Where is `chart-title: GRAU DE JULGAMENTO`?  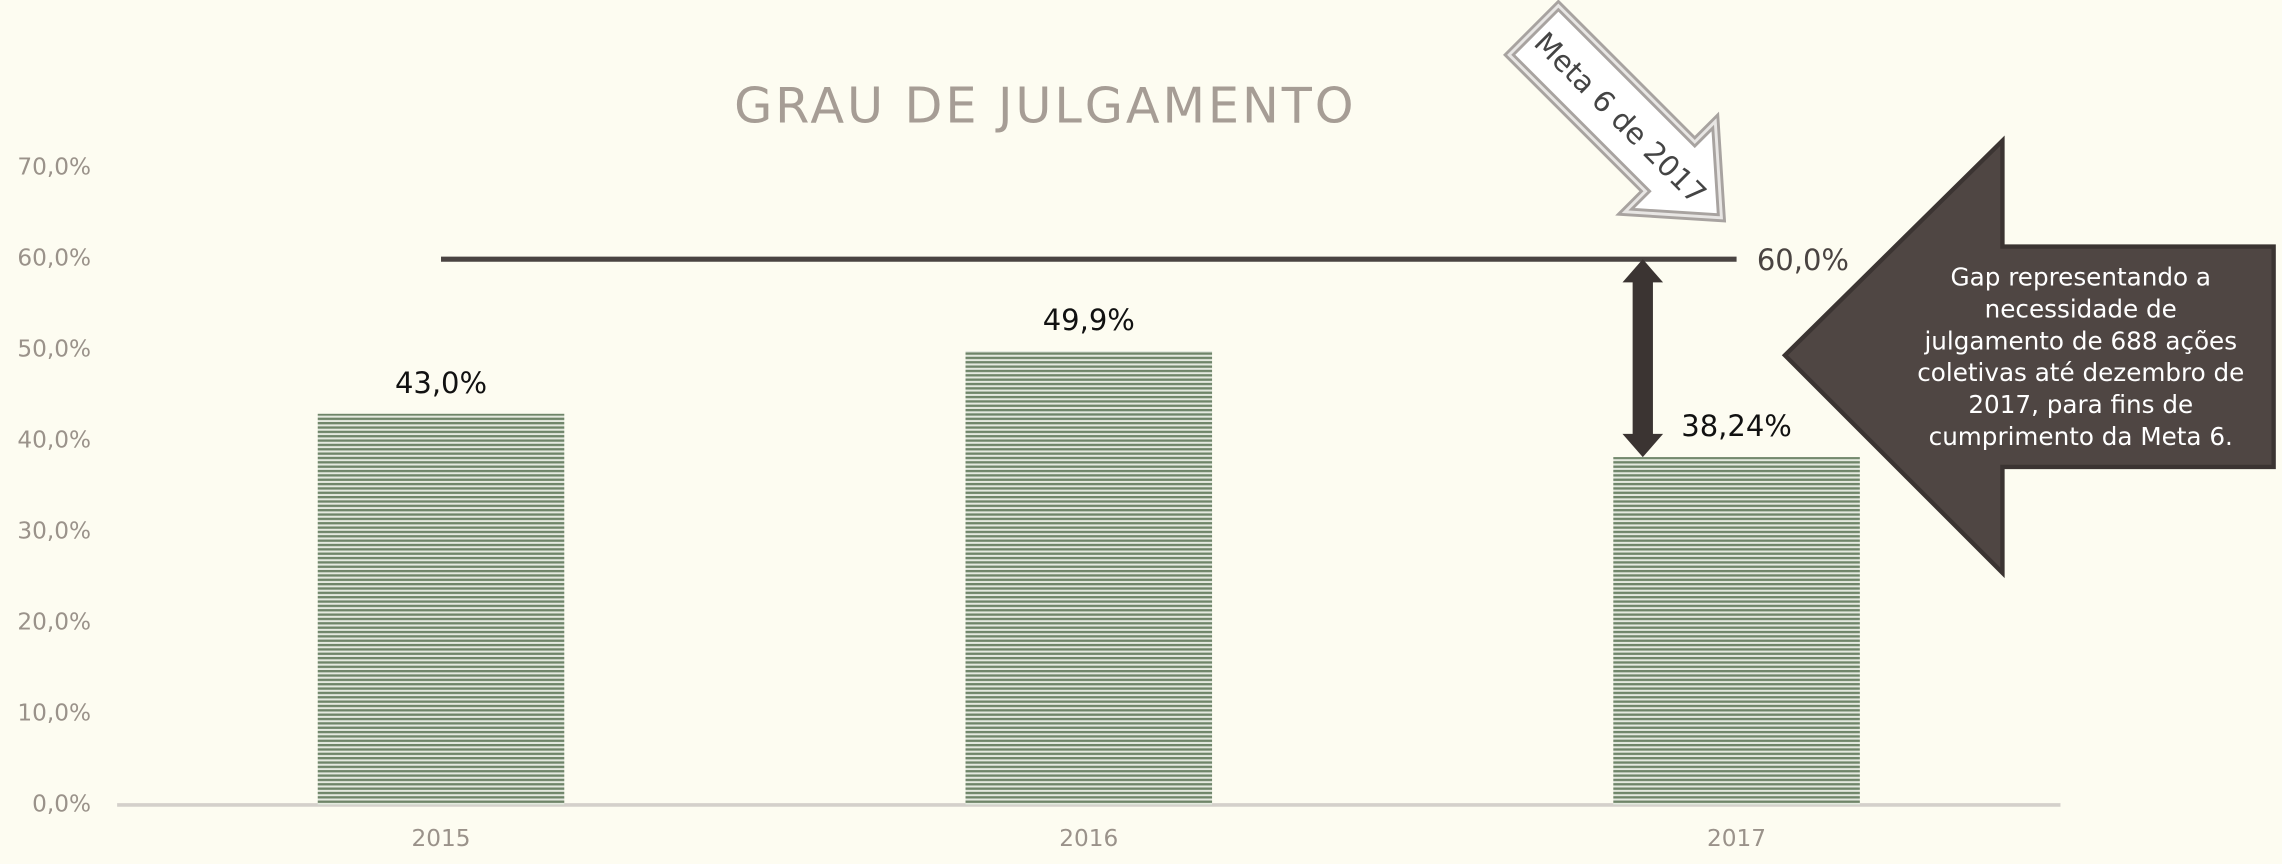 chart-title: GRAU DE JULGAMENTO is located at coordinates (1045, 105).